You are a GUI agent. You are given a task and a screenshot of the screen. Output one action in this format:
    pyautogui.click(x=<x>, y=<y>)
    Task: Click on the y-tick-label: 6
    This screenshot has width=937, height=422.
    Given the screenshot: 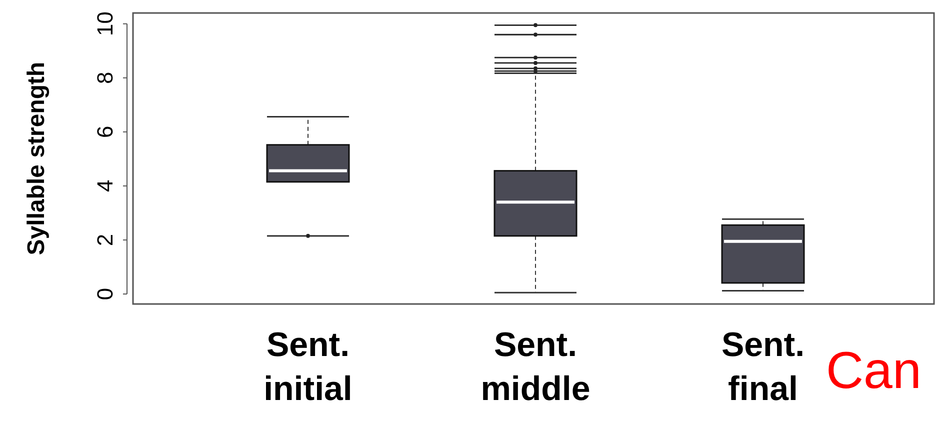 What is the action you would take?
    pyautogui.click(x=105, y=132)
    